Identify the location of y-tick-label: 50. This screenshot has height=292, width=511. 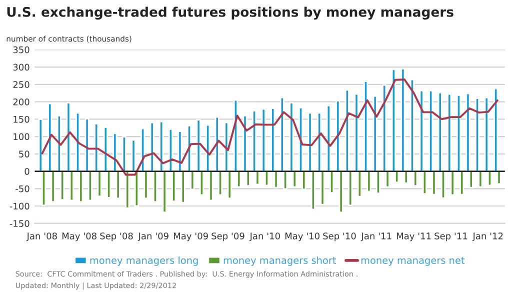
(24, 154).